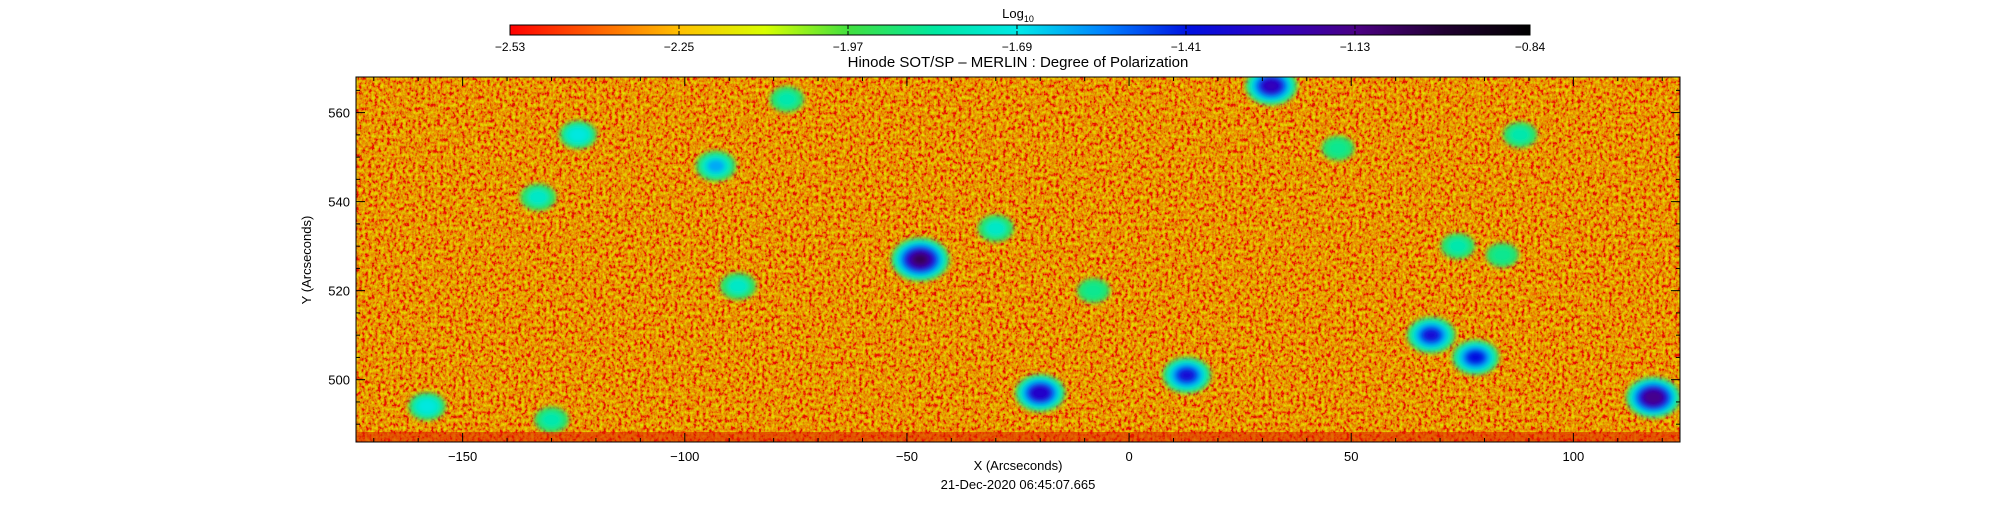 The height and width of the screenshot is (512, 2009). I want to click on y-tick-label: 540, so click(339, 202).